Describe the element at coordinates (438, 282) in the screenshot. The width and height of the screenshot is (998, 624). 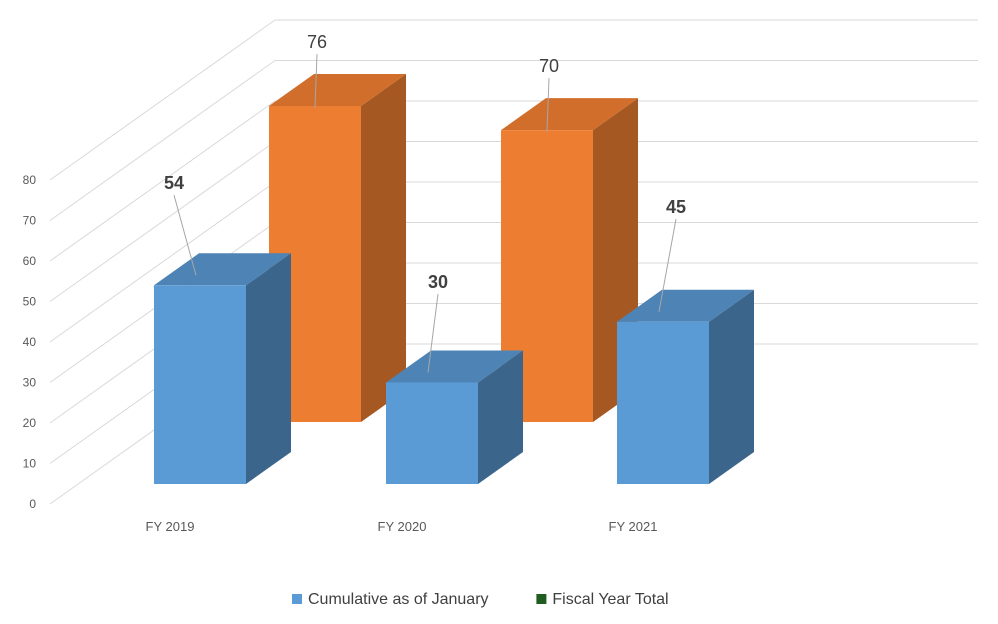
I see `data-label: 30` at that location.